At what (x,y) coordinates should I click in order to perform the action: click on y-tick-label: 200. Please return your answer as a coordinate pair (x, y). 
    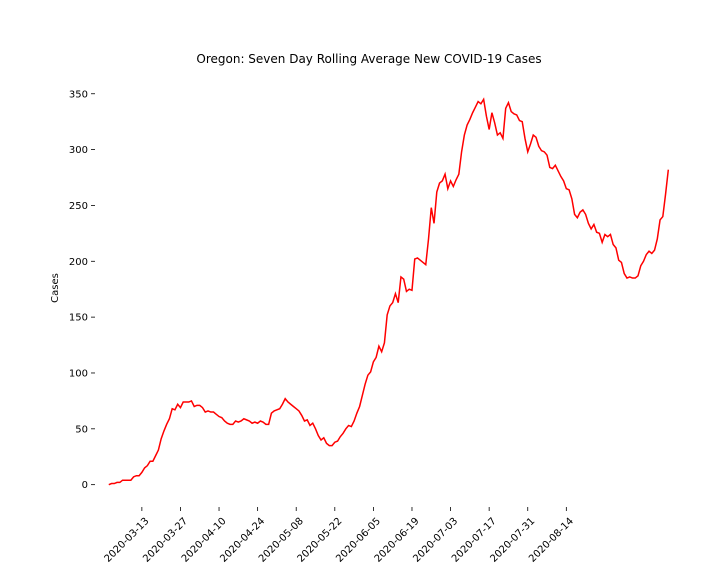
    Looking at the image, I should click on (78, 262).